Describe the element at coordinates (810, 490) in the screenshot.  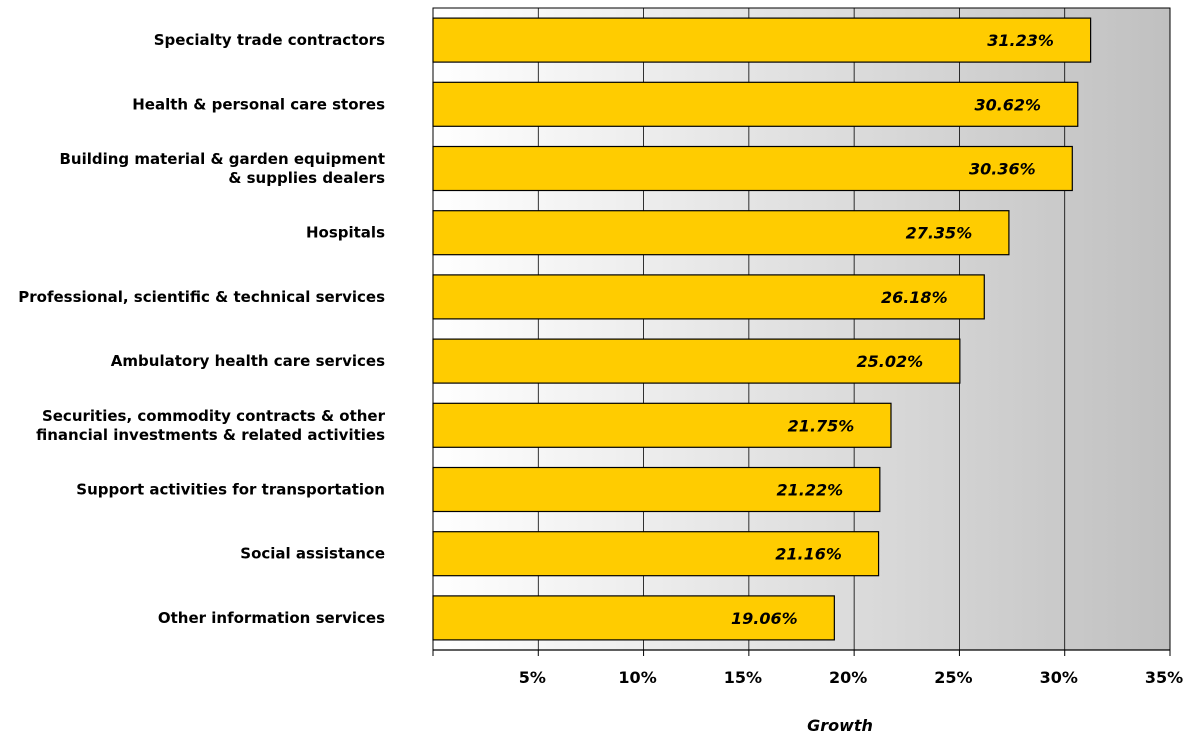
I see `data-label: 21.22%` at that location.